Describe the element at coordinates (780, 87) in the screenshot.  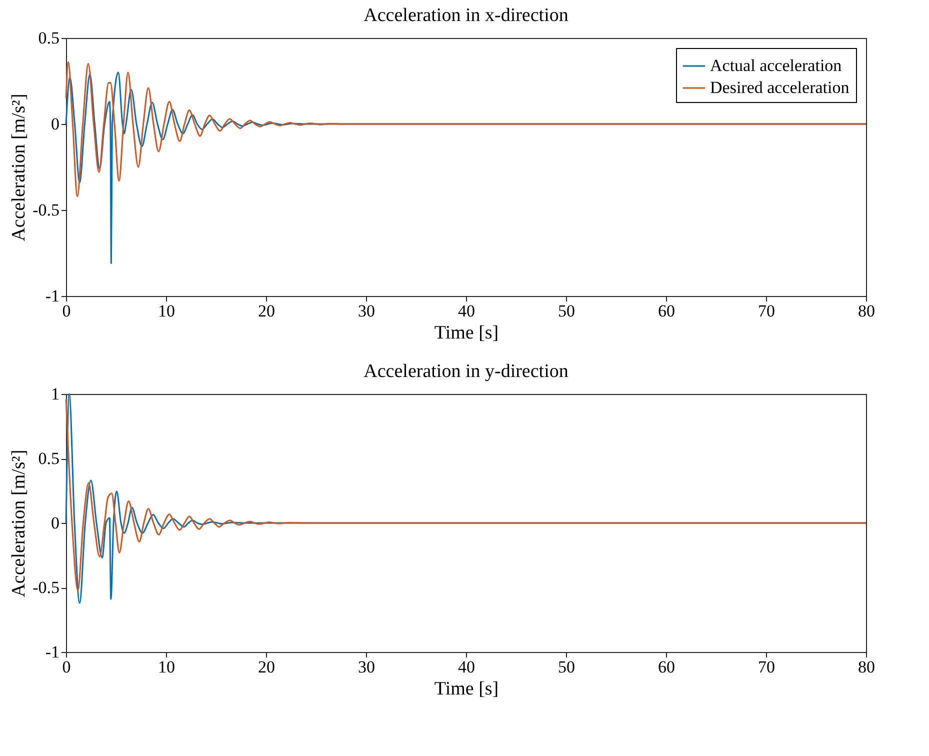
I see `legend-label: Desired acceleration` at that location.